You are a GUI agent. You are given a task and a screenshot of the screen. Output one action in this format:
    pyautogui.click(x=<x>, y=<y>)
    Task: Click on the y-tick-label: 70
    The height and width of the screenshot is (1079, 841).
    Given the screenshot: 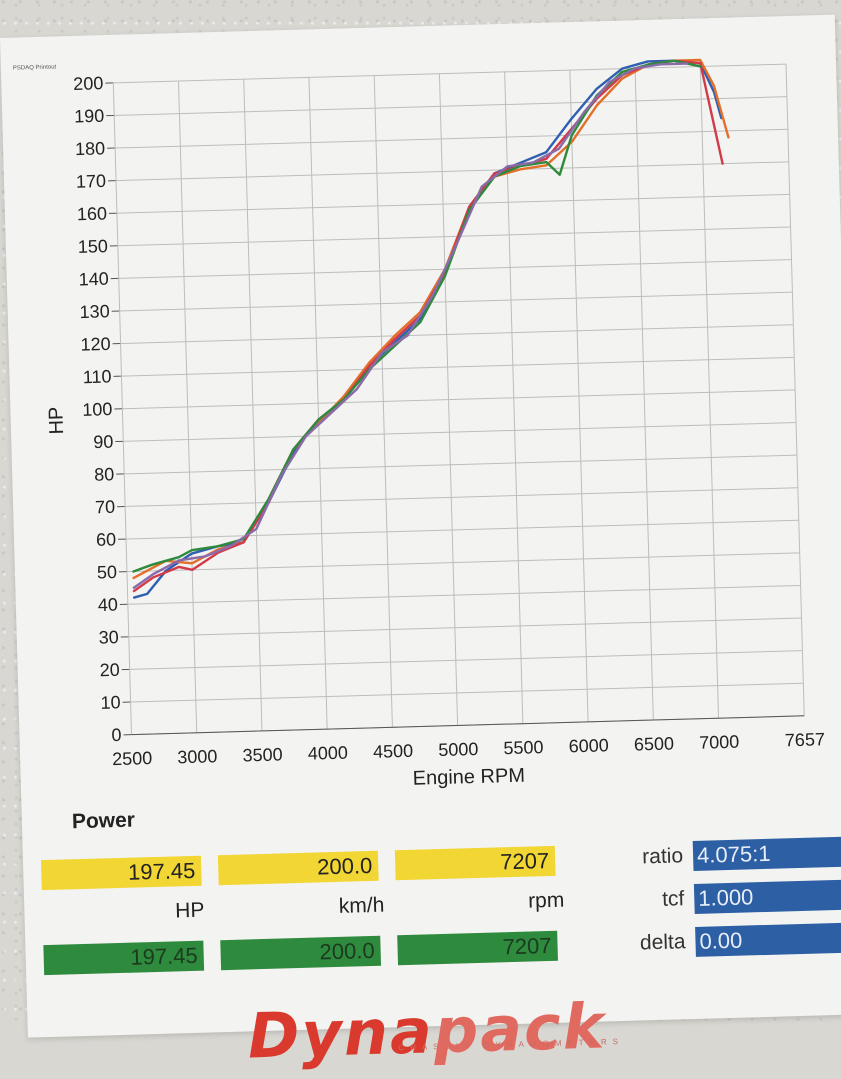 What is the action you would take?
    pyautogui.click(x=105, y=507)
    